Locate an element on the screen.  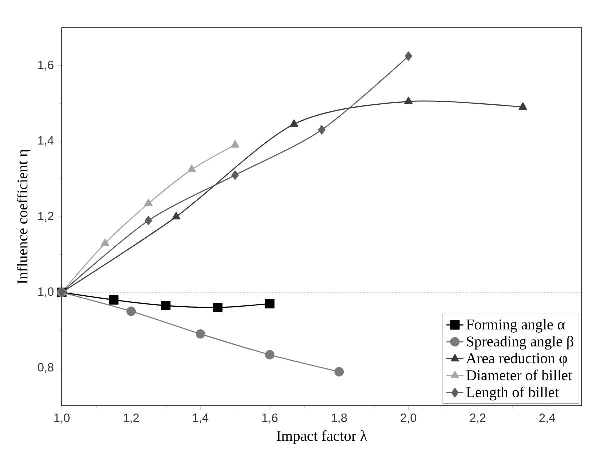
legend-label: Length of billet is located at coordinates (513, 393).